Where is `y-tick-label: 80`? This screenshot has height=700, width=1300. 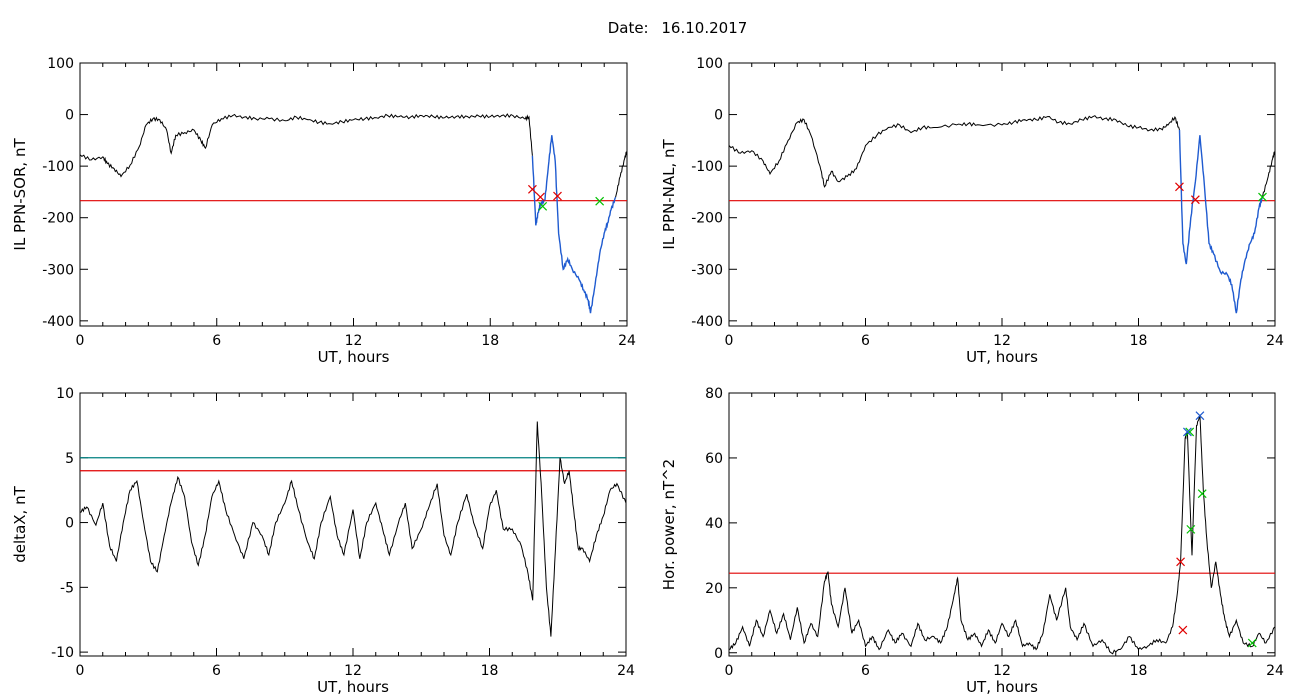 y-tick-label: 80 is located at coordinates (714, 394).